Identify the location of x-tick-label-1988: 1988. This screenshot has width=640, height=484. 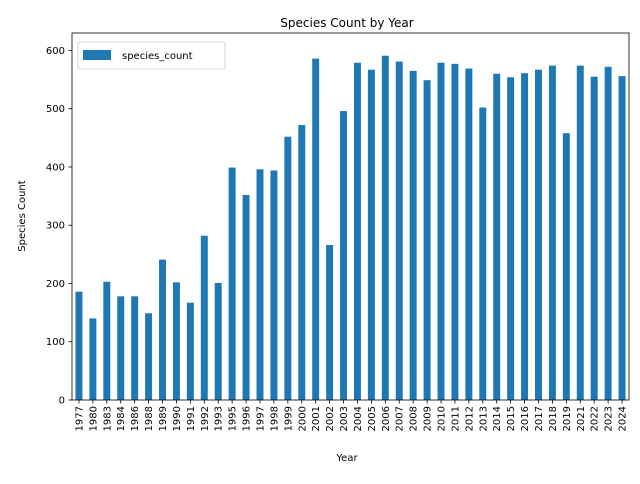
(149, 418).